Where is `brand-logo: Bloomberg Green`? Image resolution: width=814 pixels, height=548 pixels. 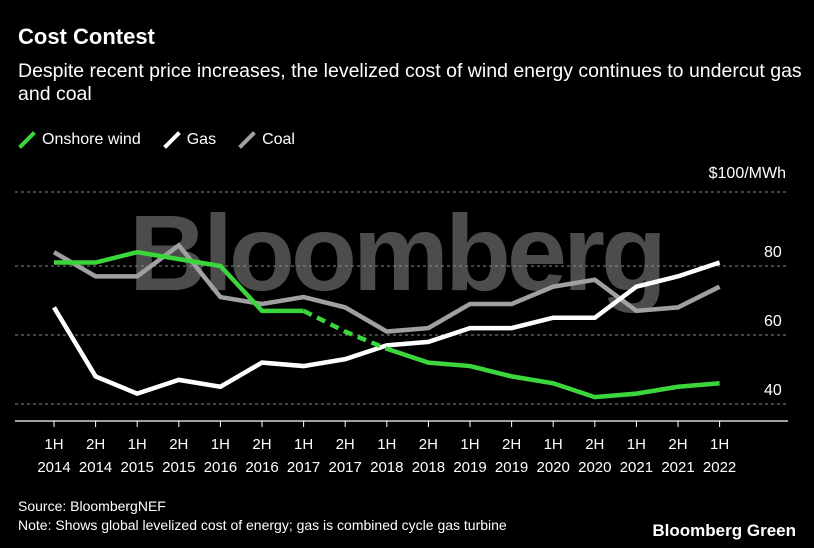 brand-logo: Bloomberg Green is located at coordinates (724, 530).